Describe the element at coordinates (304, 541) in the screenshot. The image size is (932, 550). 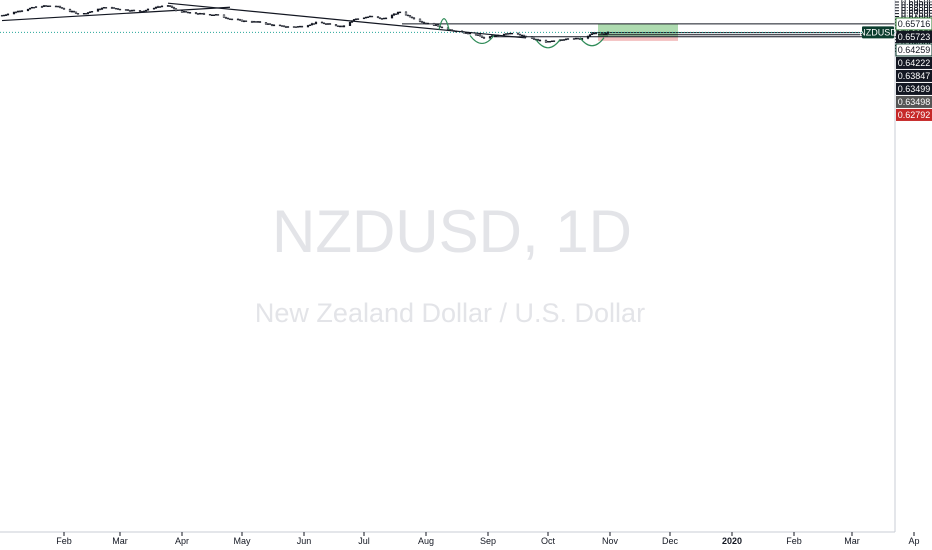
I see `time-tick-label: Jun` at that location.